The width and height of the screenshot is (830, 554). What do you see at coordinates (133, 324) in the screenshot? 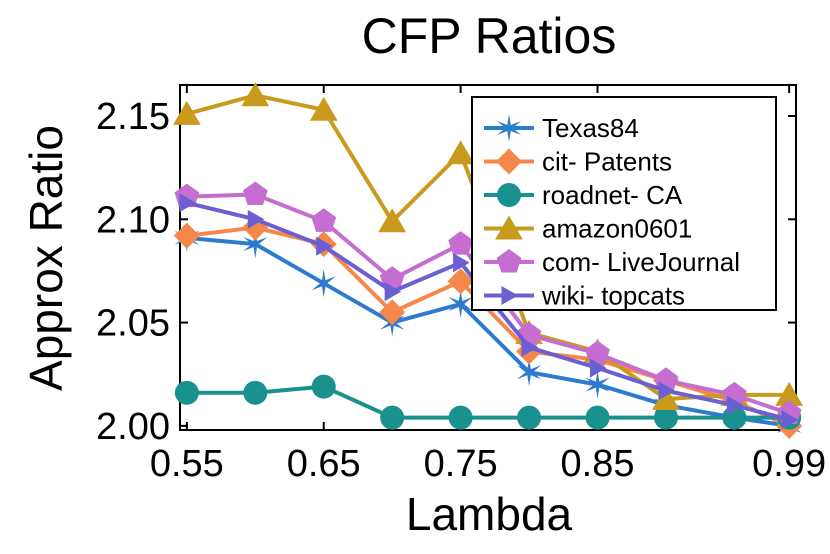
I see `y-tick-label: 2.05` at bounding box center [133, 324].